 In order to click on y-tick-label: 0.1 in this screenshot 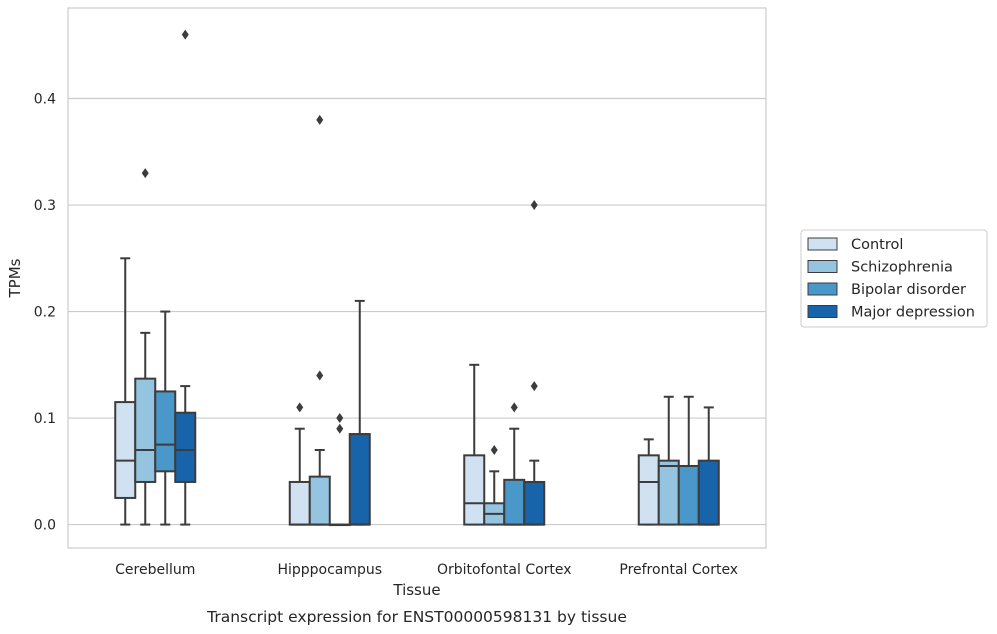, I will do `click(45, 419)`.